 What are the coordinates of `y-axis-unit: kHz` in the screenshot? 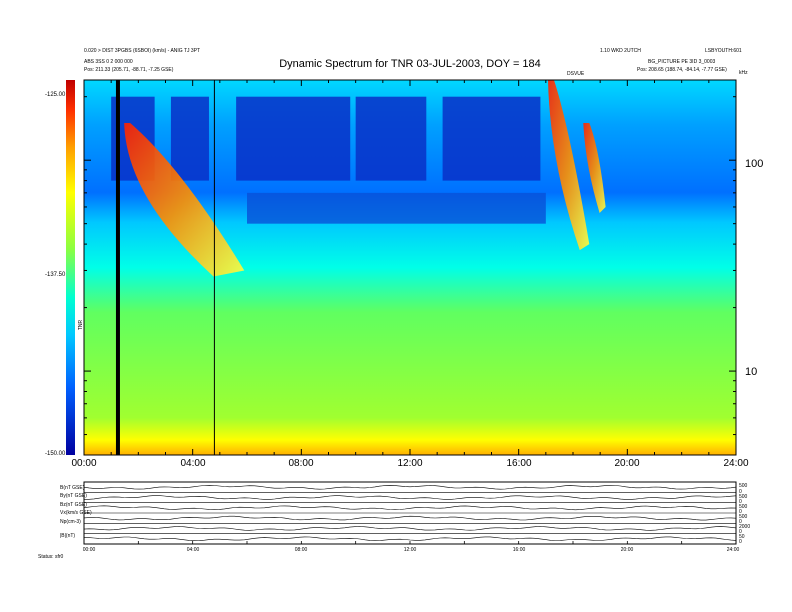 It's located at (743, 73).